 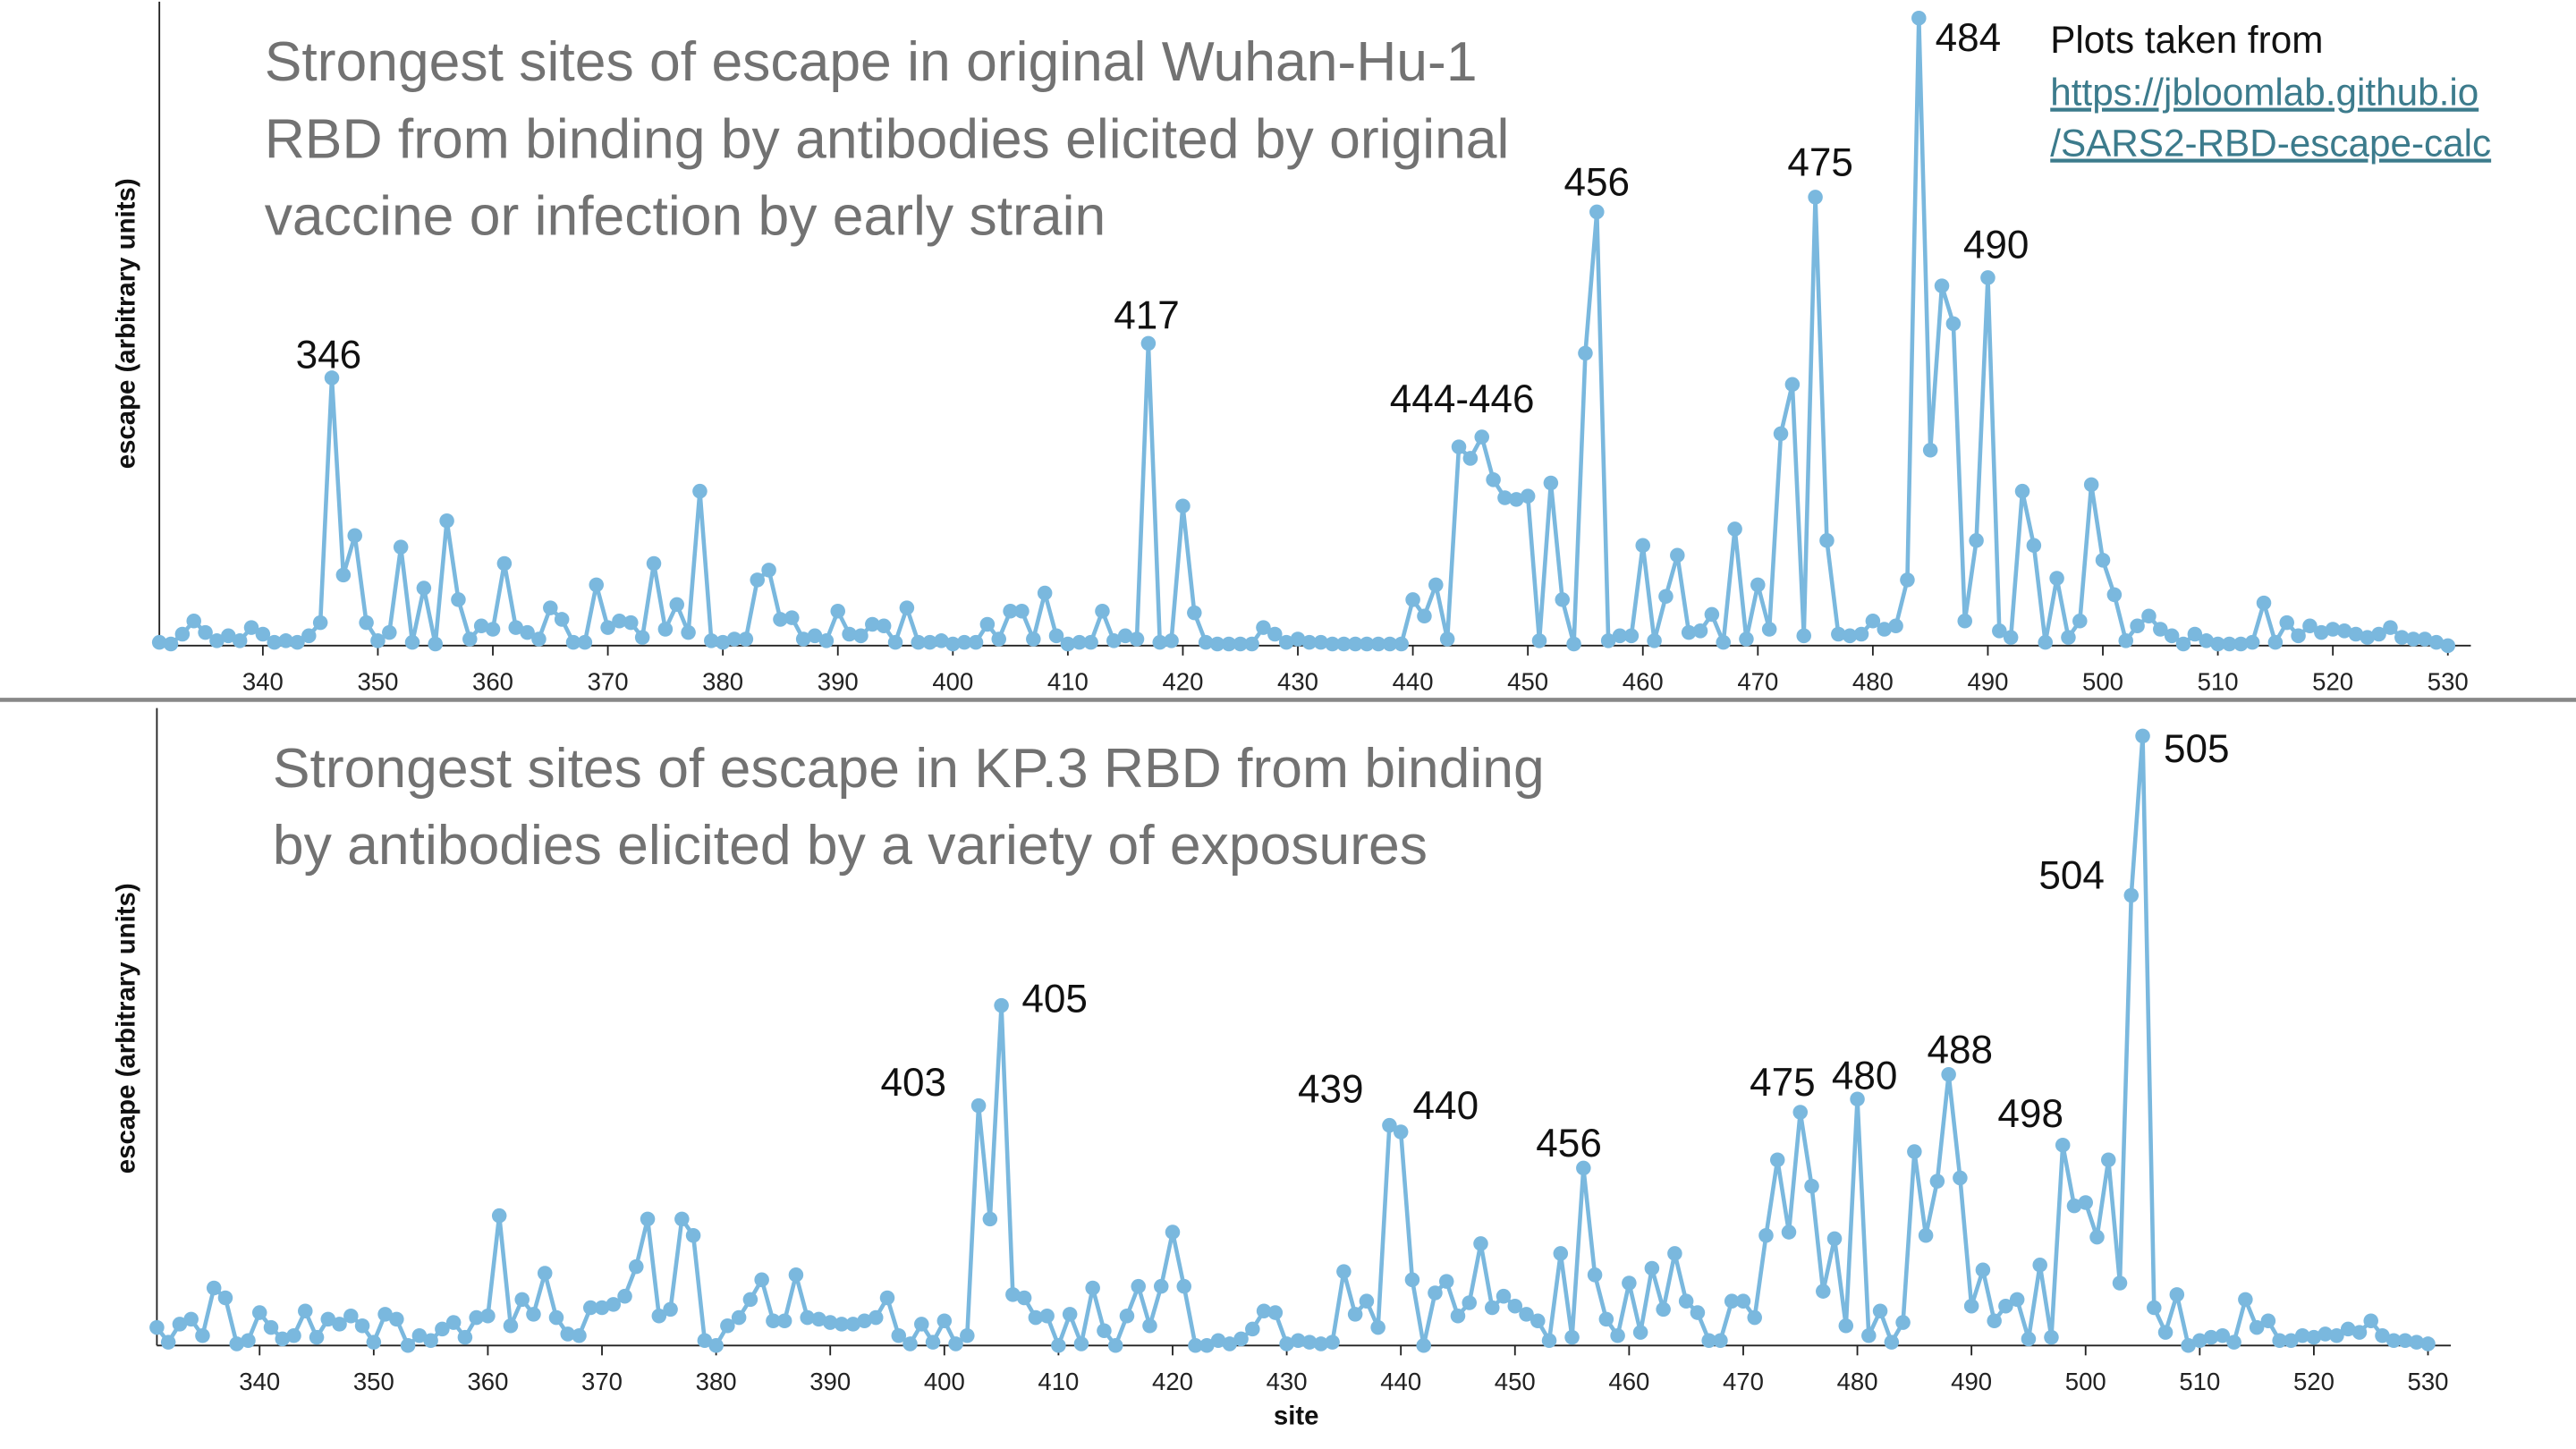 What do you see at coordinates (377, 681) in the screenshot?
I see `x-tick-label: 350` at bounding box center [377, 681].